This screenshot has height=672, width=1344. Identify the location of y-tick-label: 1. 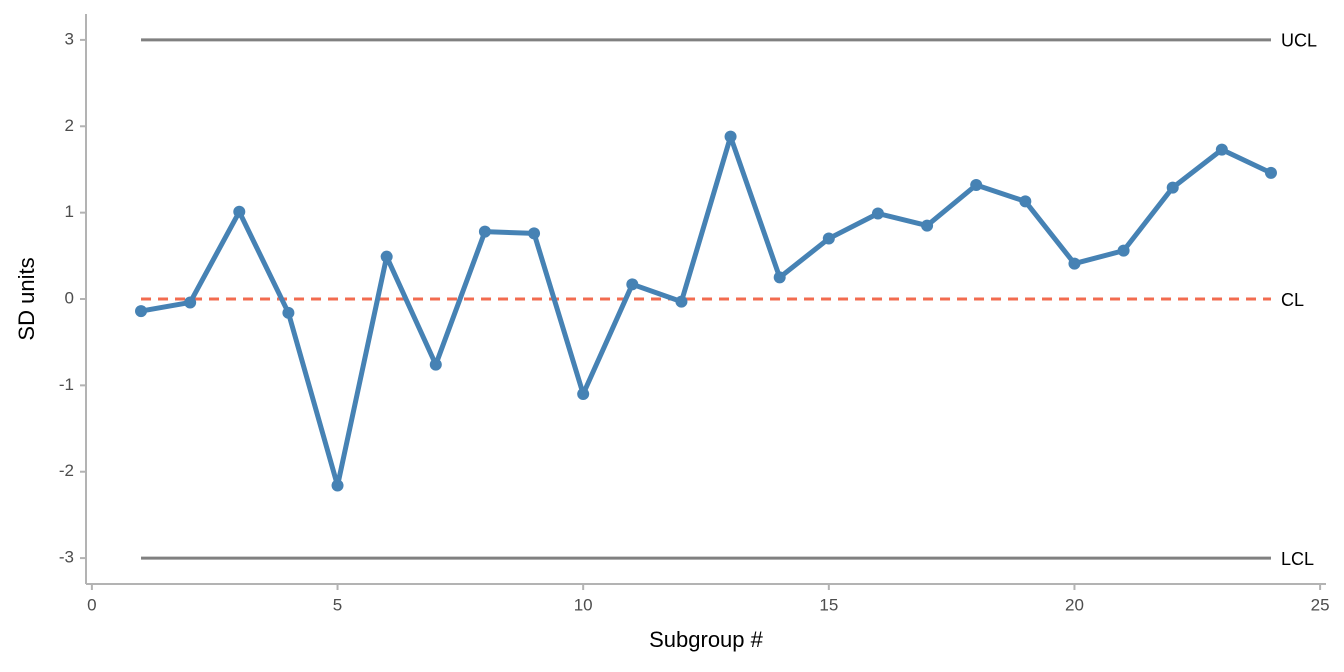
(69, 211).